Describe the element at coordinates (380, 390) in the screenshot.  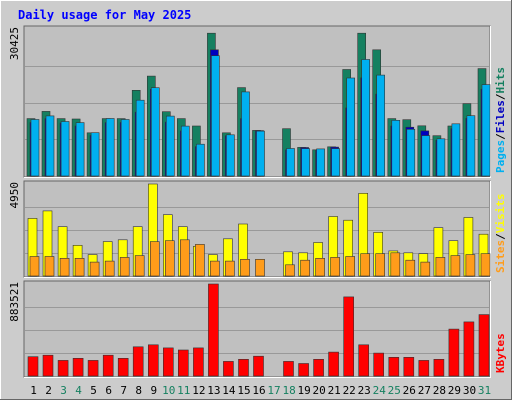
I see `x-tick-label-day-24: 24` at that location.